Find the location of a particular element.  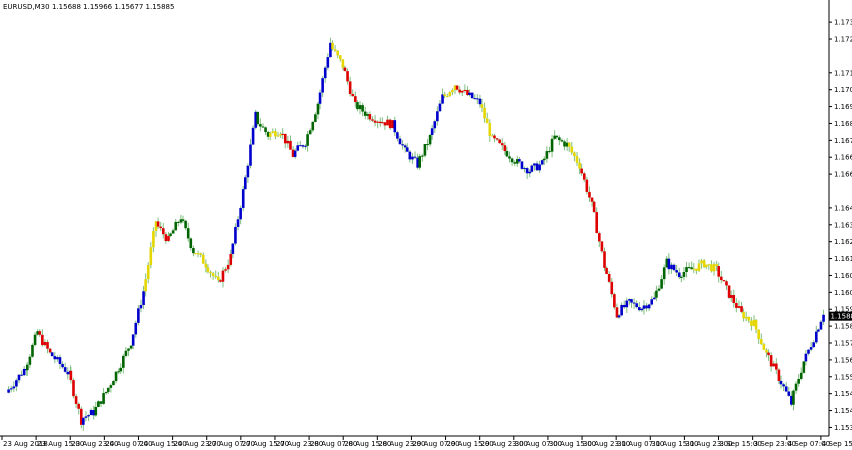

chart-header-ohlc: 1.15688 1.15966 1.15677 1.15885 is located at coordinates (113, 7).